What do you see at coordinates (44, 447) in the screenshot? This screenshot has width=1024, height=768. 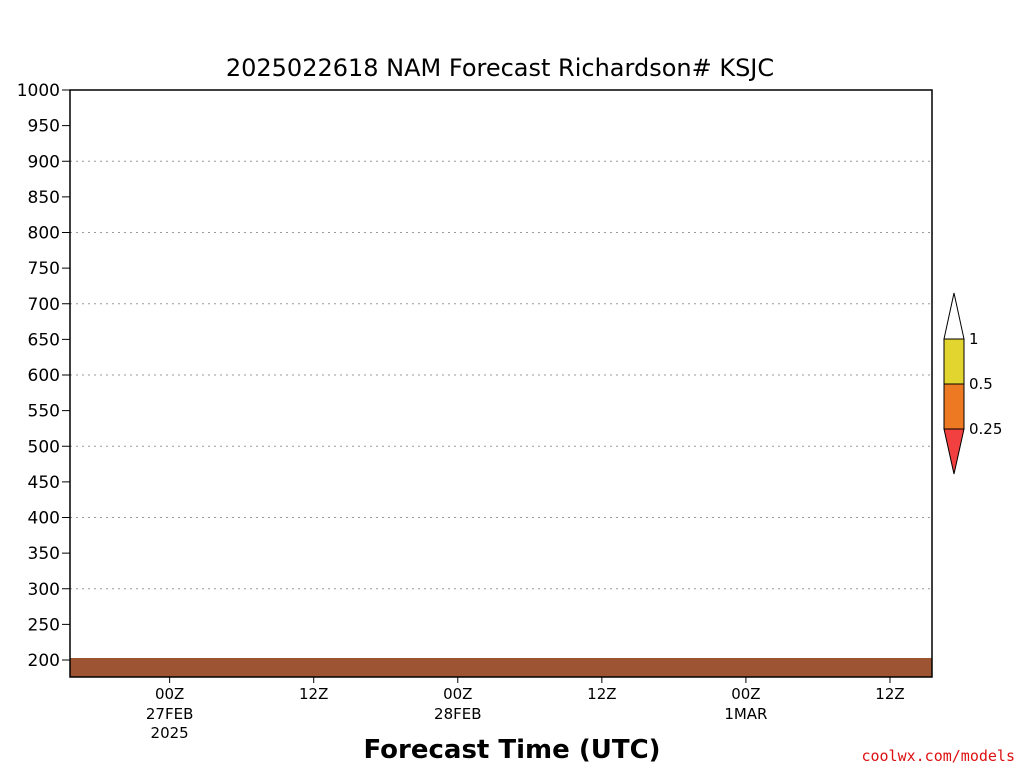 I see `y-tick-label: 500` at bounding box center [44, 447].